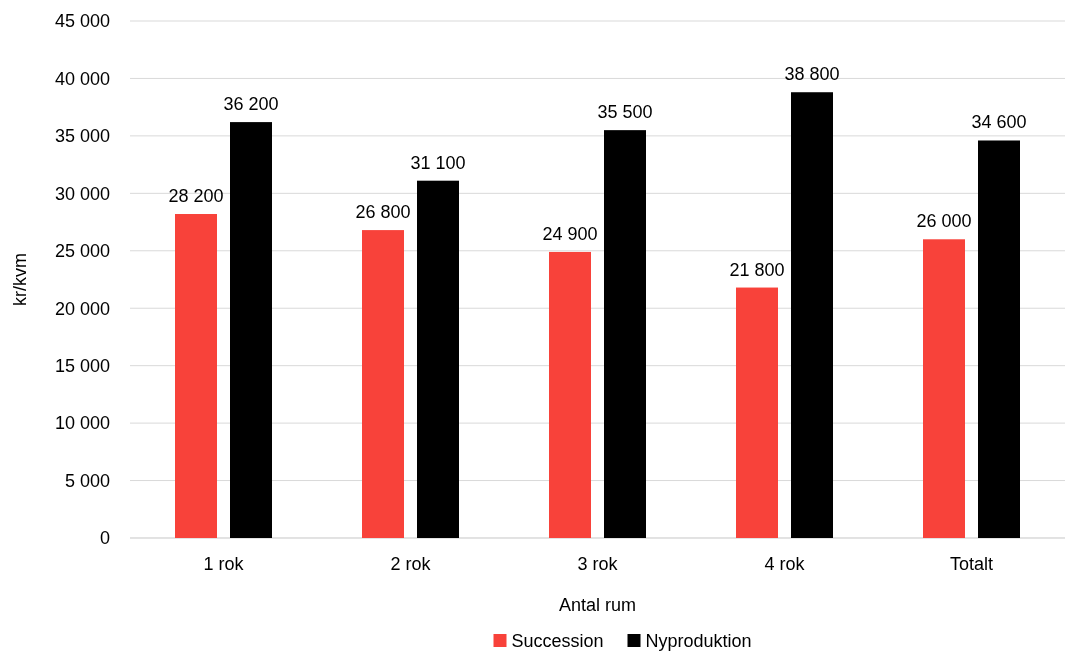 Image resolution: width=1079 pixels, height=654 pixels. What do you see at coordinates (224, 564) in the screenshot?
I see `x-tick-label: 1 rok` at bounding box center [224, 564].